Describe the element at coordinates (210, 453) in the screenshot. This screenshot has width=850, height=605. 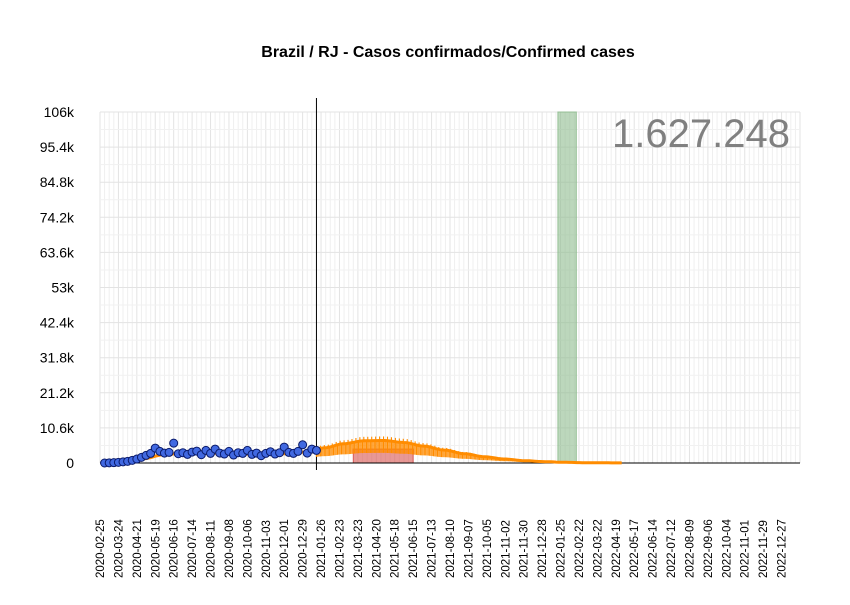
I see `observed-points` at that location.